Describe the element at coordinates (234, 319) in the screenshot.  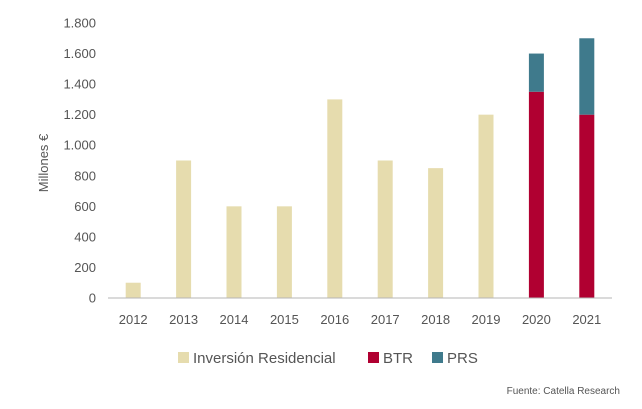
I see `x-tick-label: 2014` at that location.